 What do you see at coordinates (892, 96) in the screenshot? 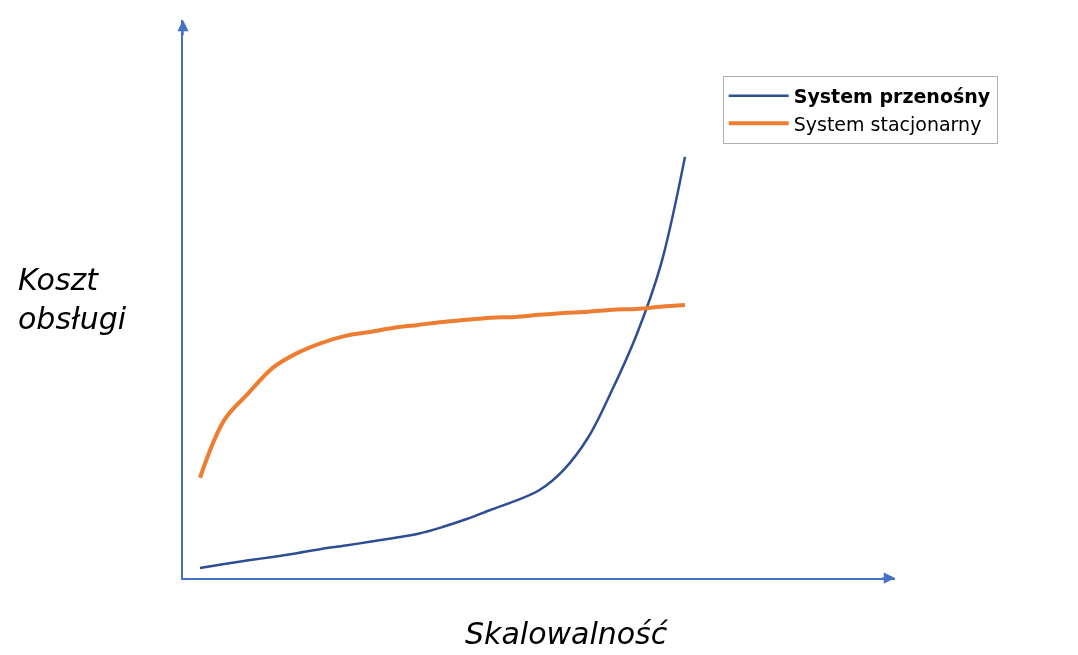
I see `legend-label: System przenośny` at bounding box center [892, 96].